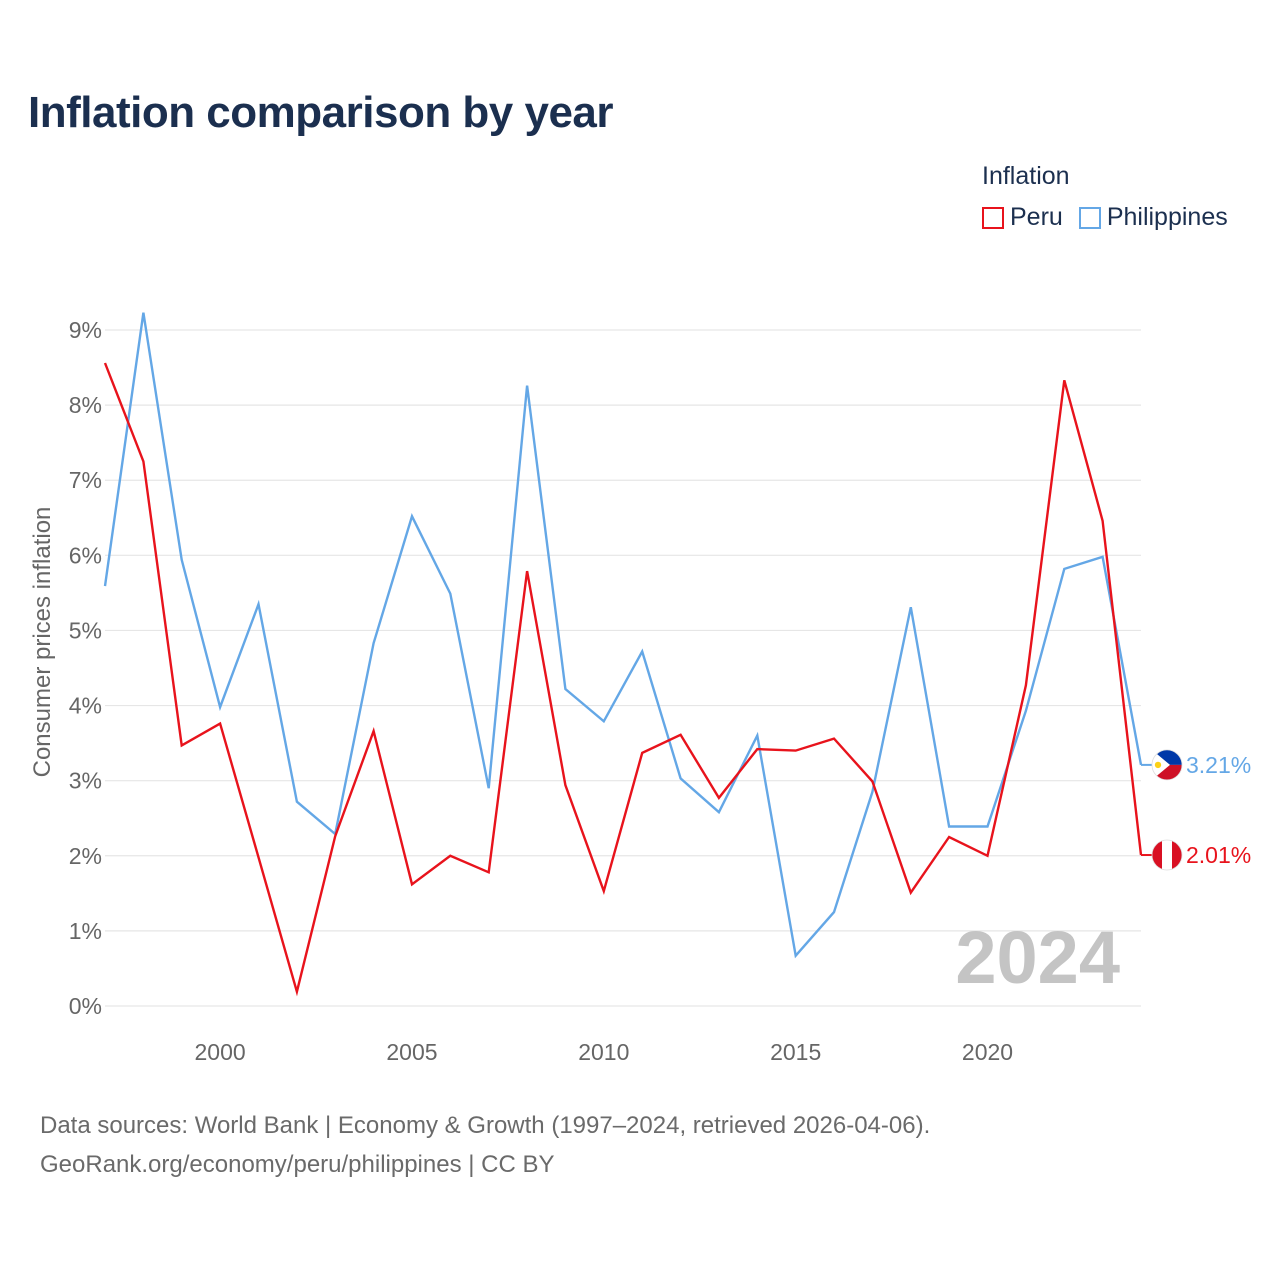 The image size is (1280, 1280). What do you see at coordinates (1089, 217) in the screenshot?
I see `legend-swatch-philippines` at bounding box center [1089, 217].